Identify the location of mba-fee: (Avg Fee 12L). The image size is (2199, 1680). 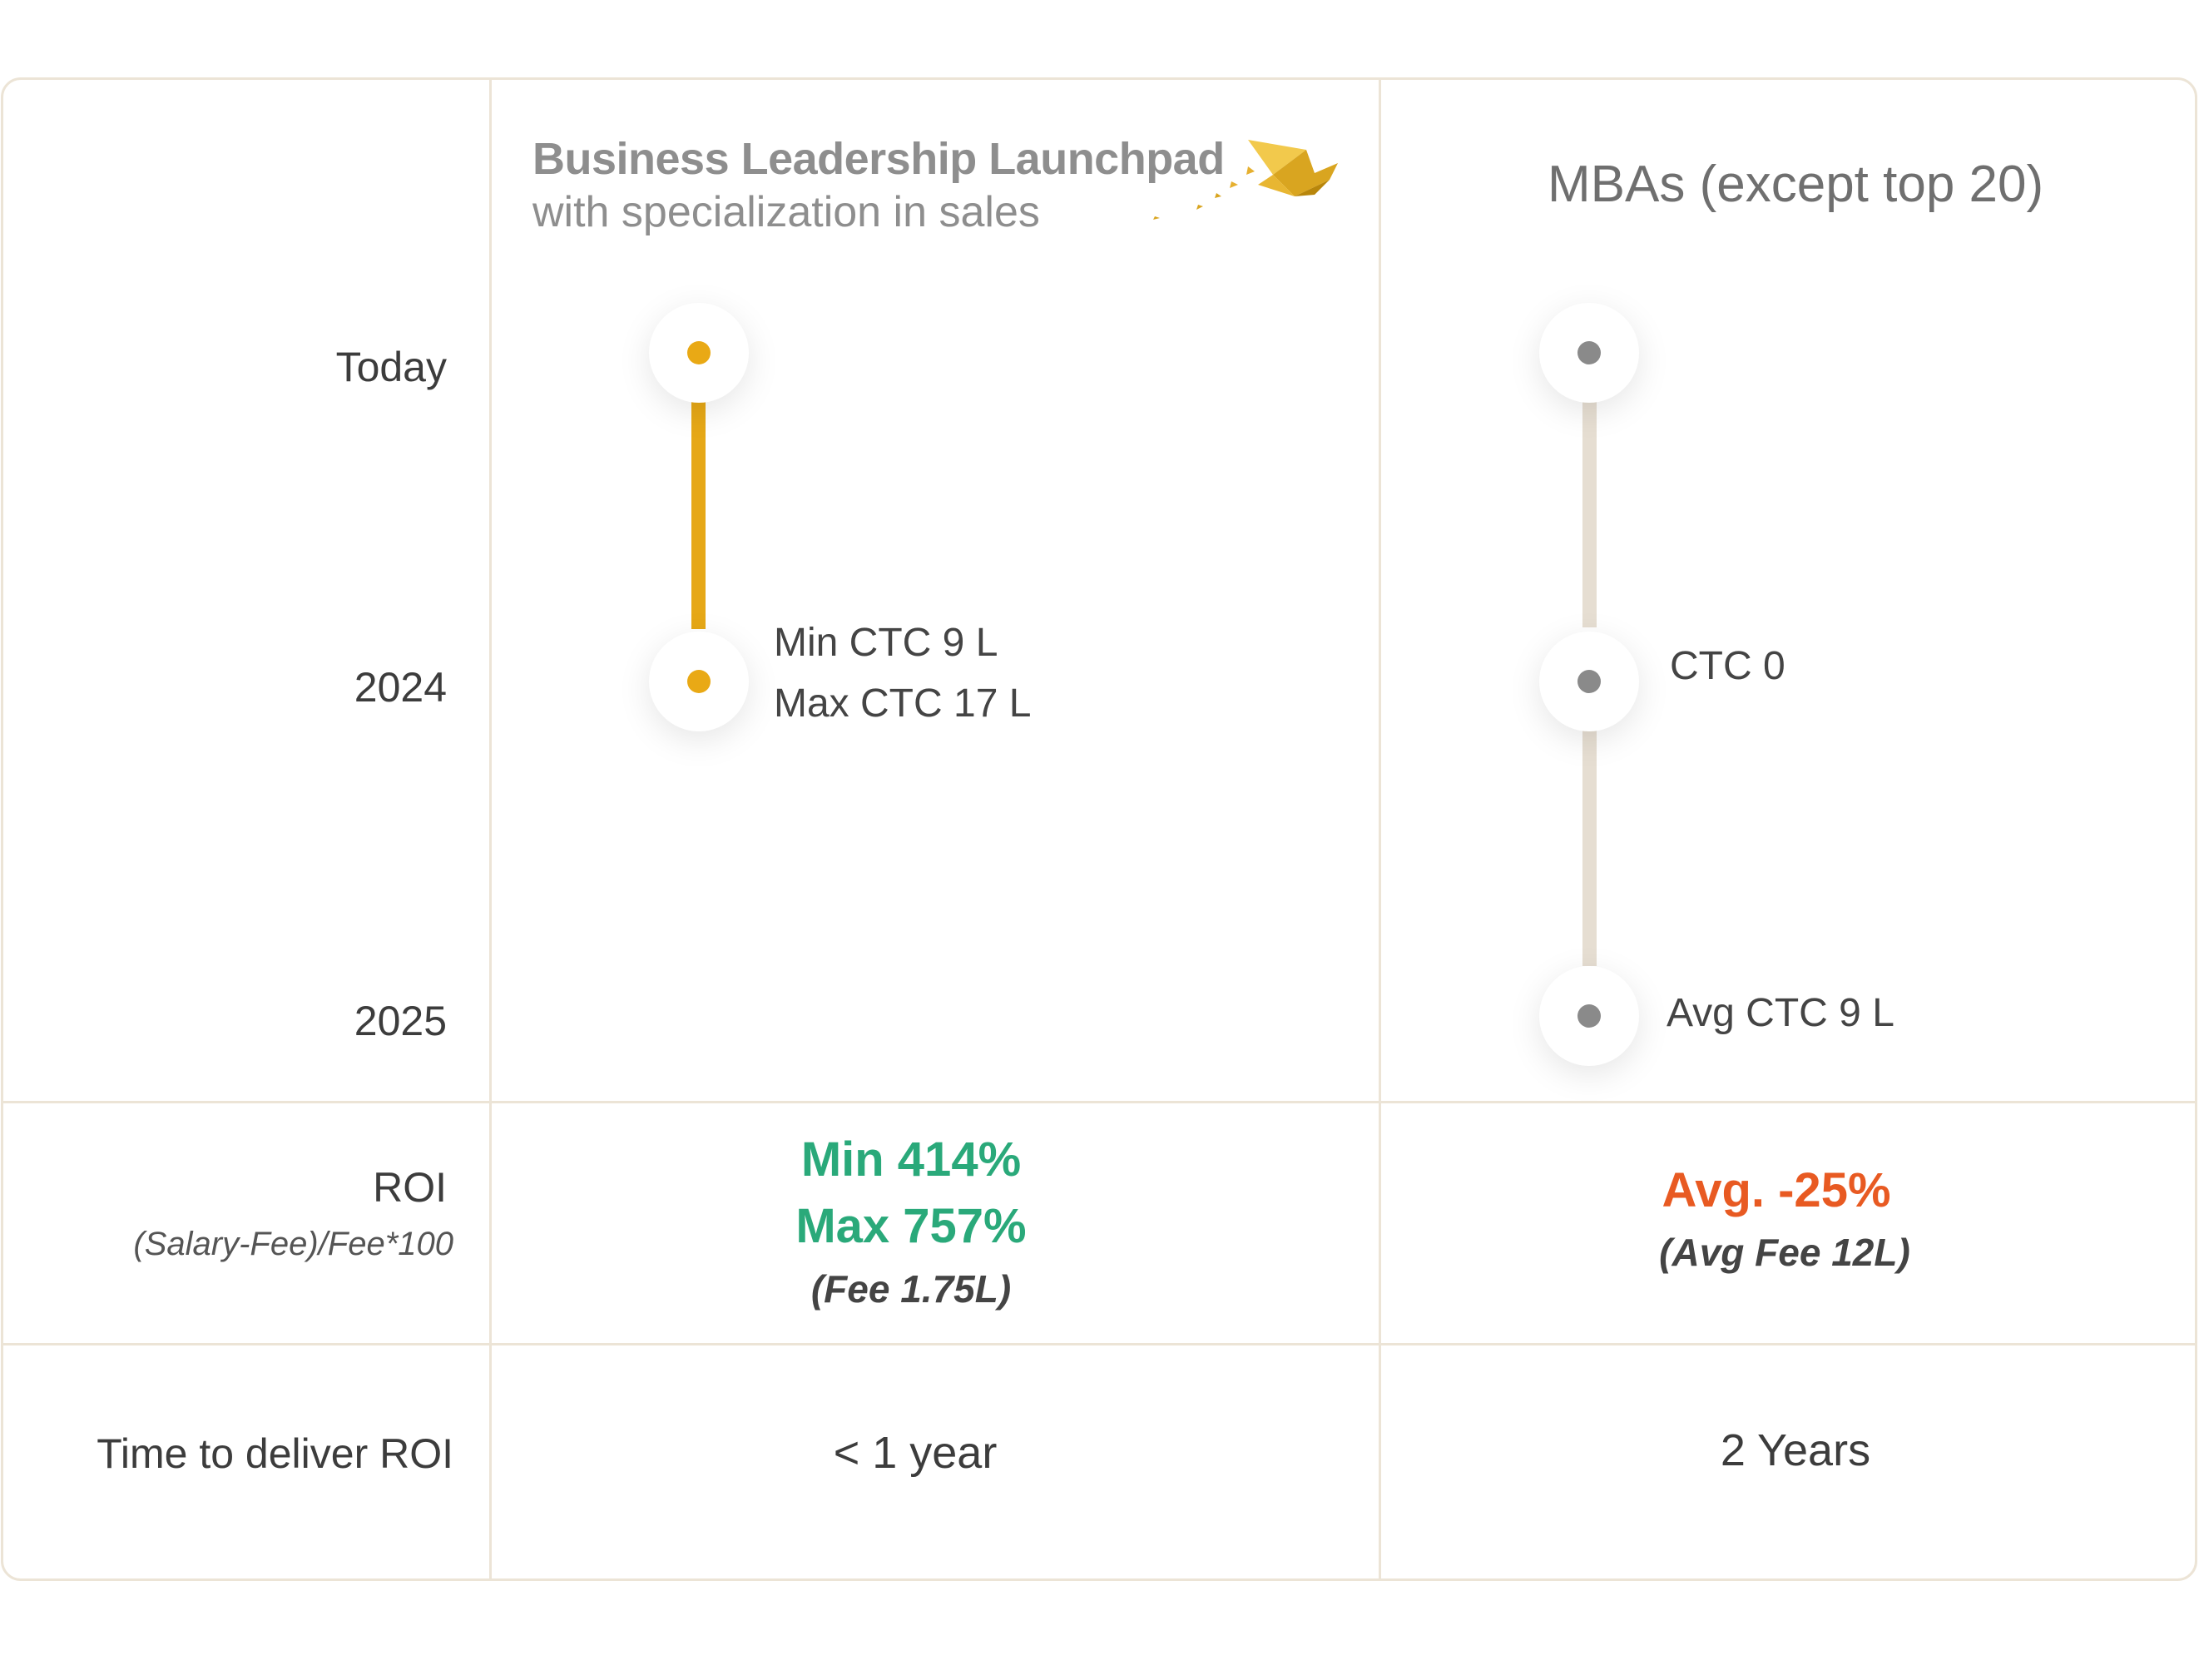
(1785, 1252).